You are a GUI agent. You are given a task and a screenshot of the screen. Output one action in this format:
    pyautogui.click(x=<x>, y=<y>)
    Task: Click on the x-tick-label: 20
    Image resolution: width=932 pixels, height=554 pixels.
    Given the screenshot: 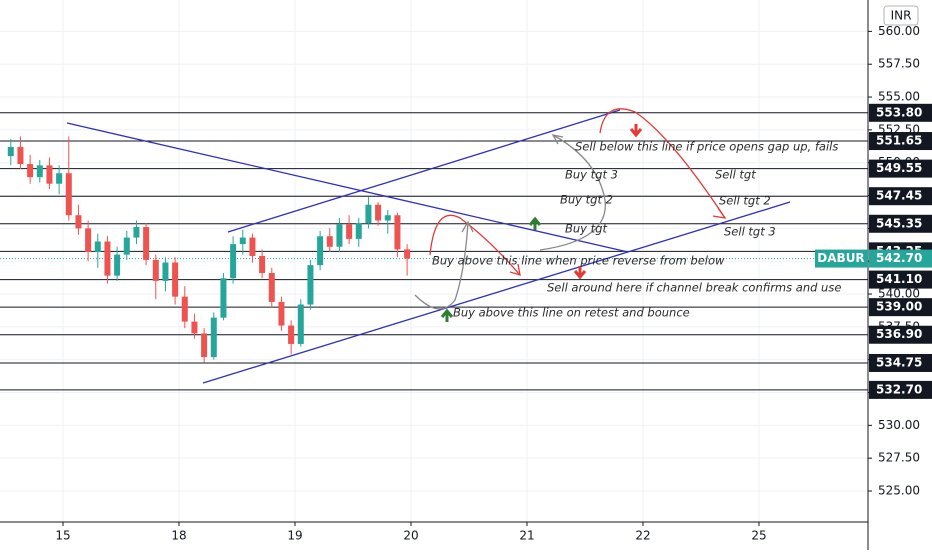 What is the action you would take?
    pyautogui.click(x=410, y=536)
    